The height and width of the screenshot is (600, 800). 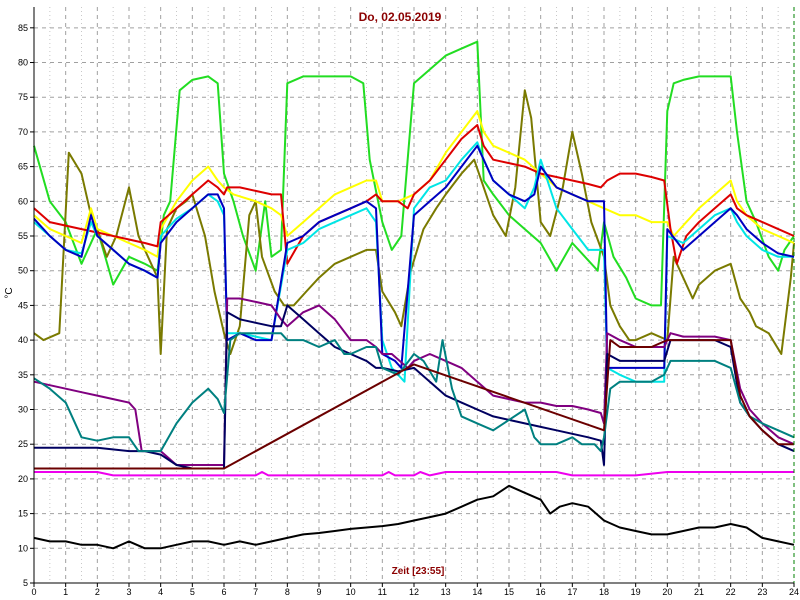 I want to click on x-tick-label: 23, so click(x=762, y=592).